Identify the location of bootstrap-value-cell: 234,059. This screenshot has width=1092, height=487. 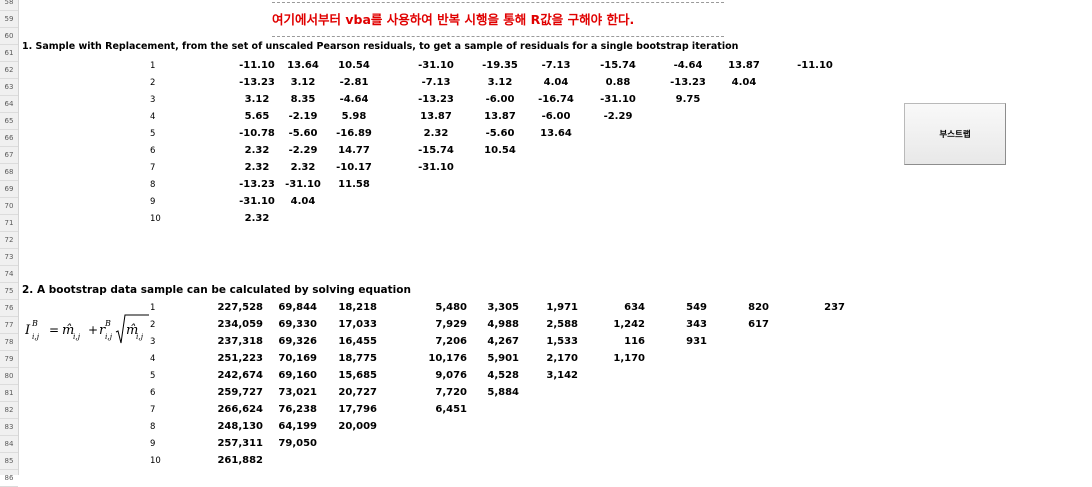
(240, 324).